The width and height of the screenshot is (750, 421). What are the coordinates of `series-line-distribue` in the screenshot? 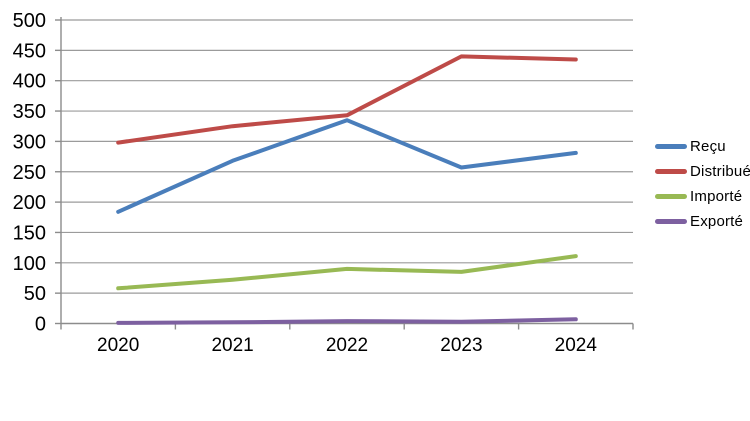 It's located at (347, 99).